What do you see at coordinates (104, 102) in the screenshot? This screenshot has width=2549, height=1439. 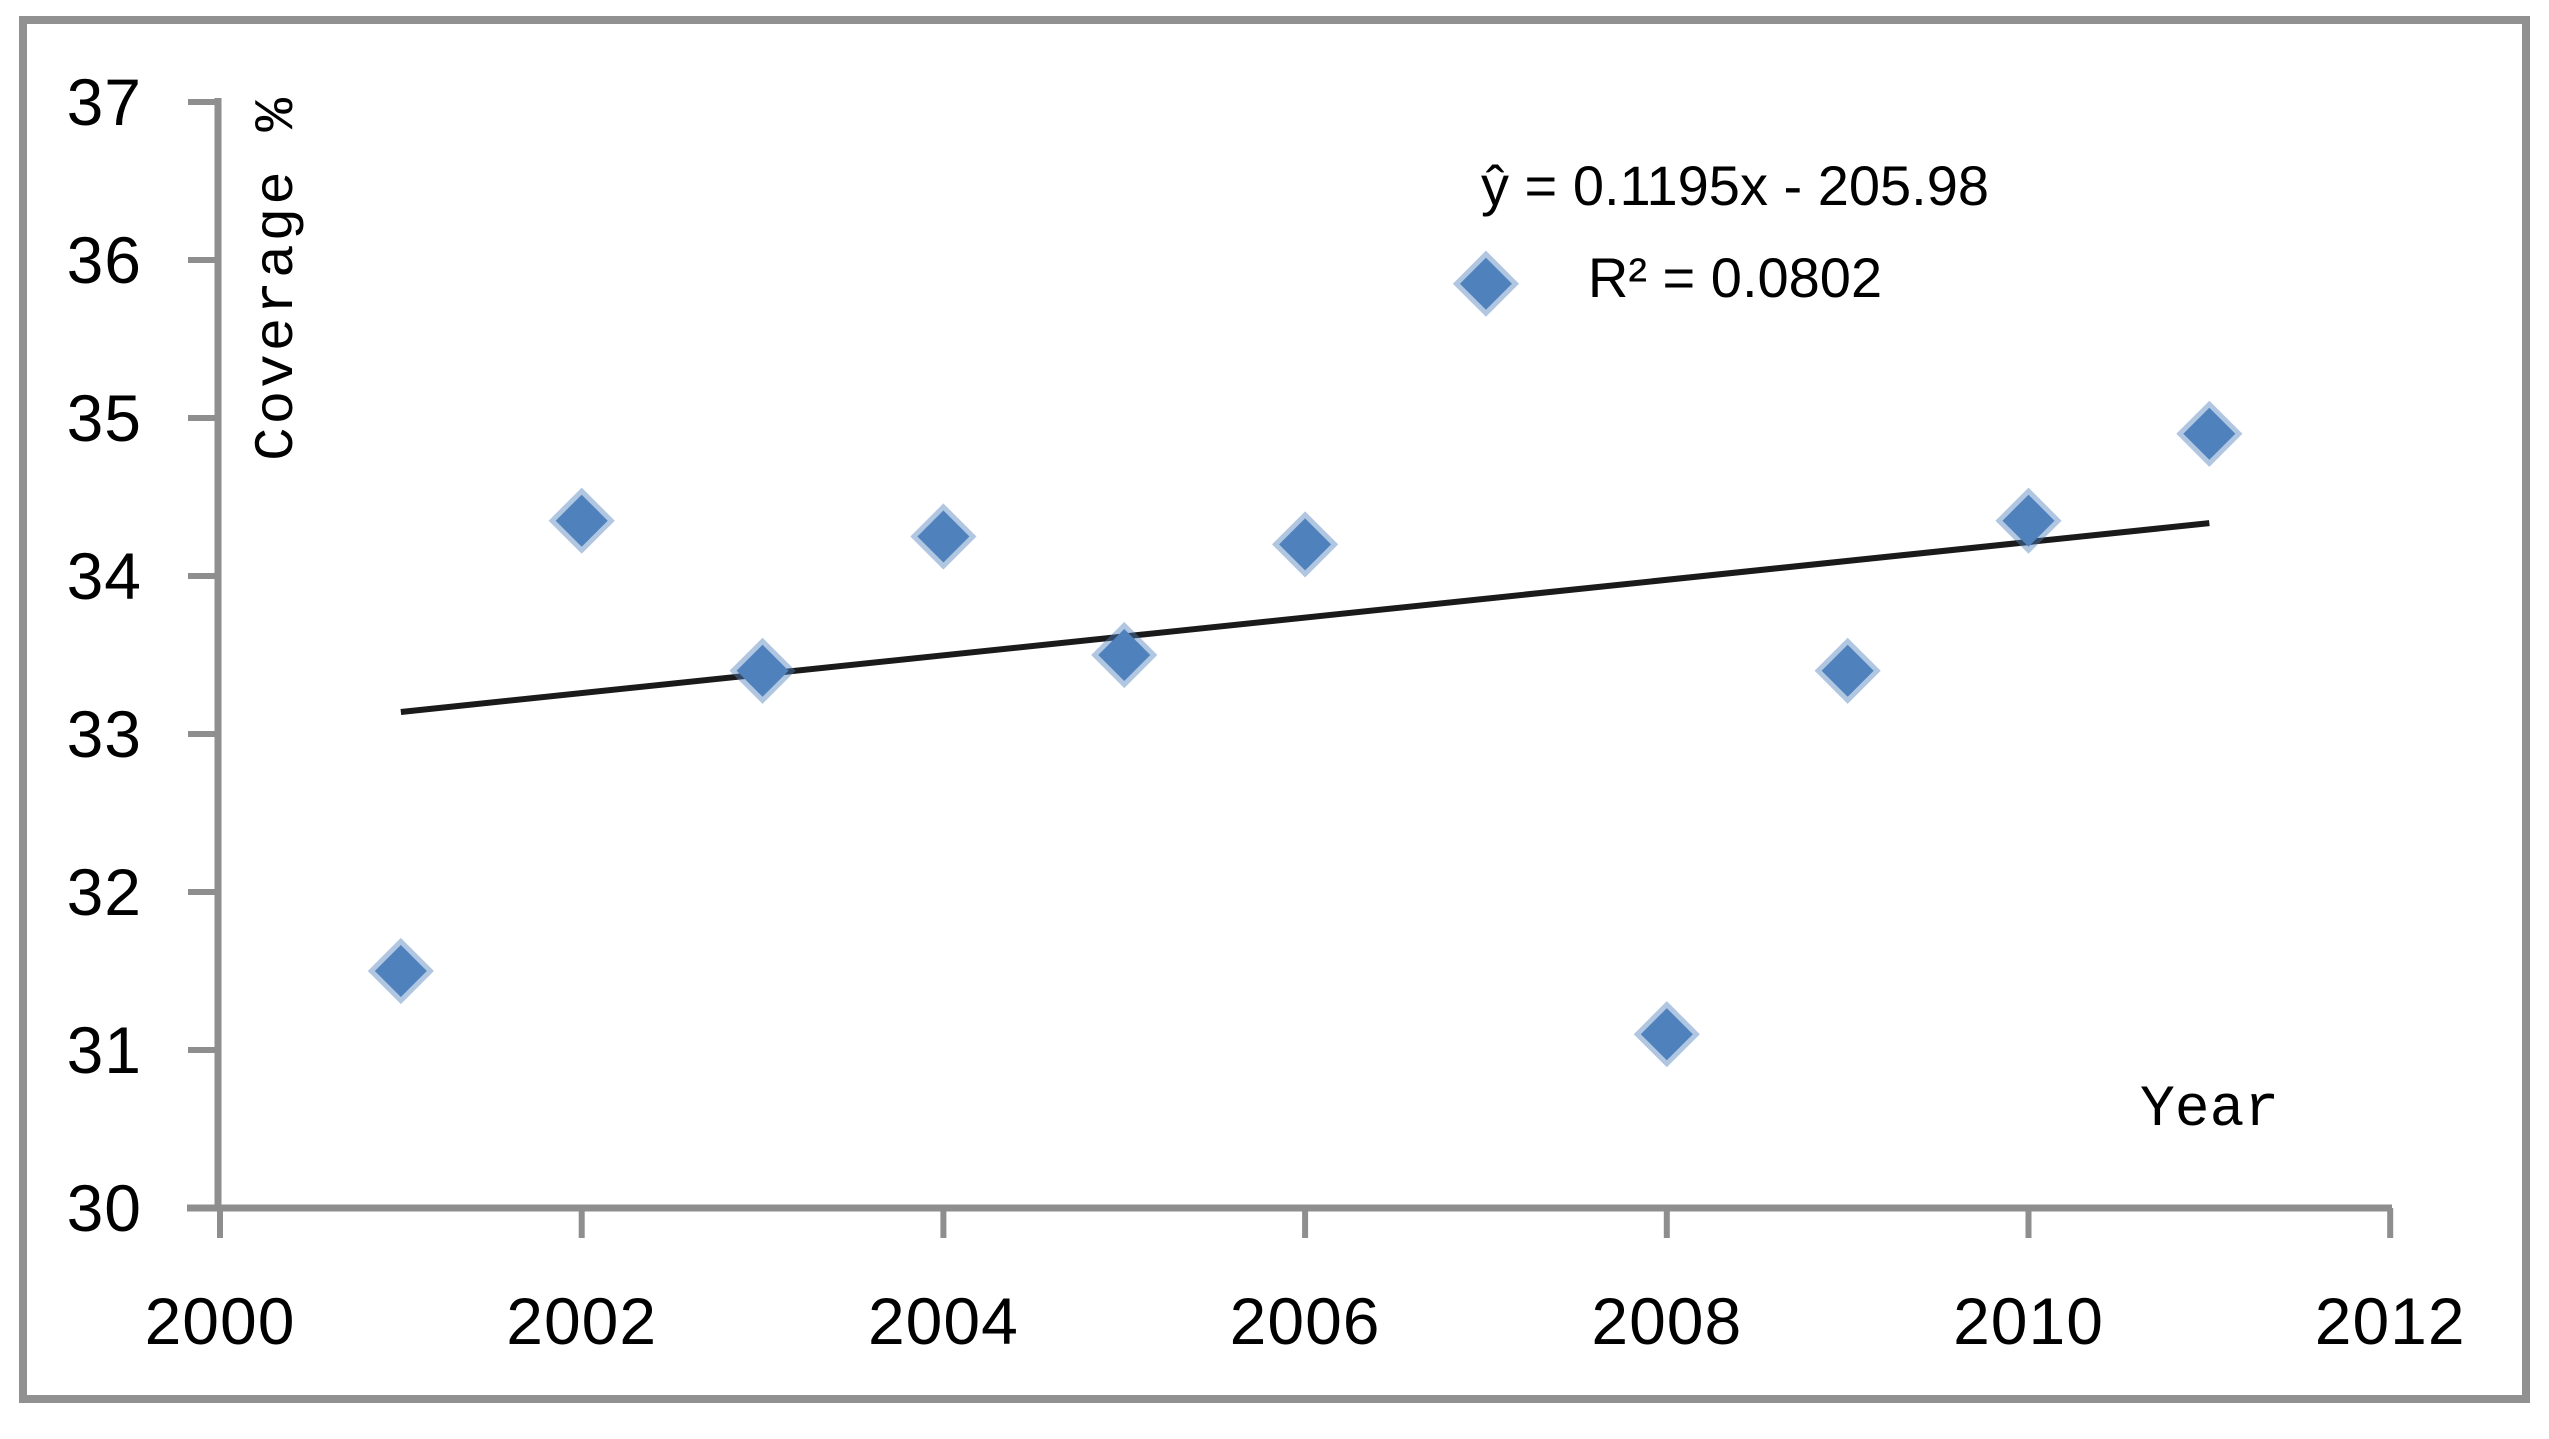 I see `y-tick-label: 37` at bounding box center [104, 102].